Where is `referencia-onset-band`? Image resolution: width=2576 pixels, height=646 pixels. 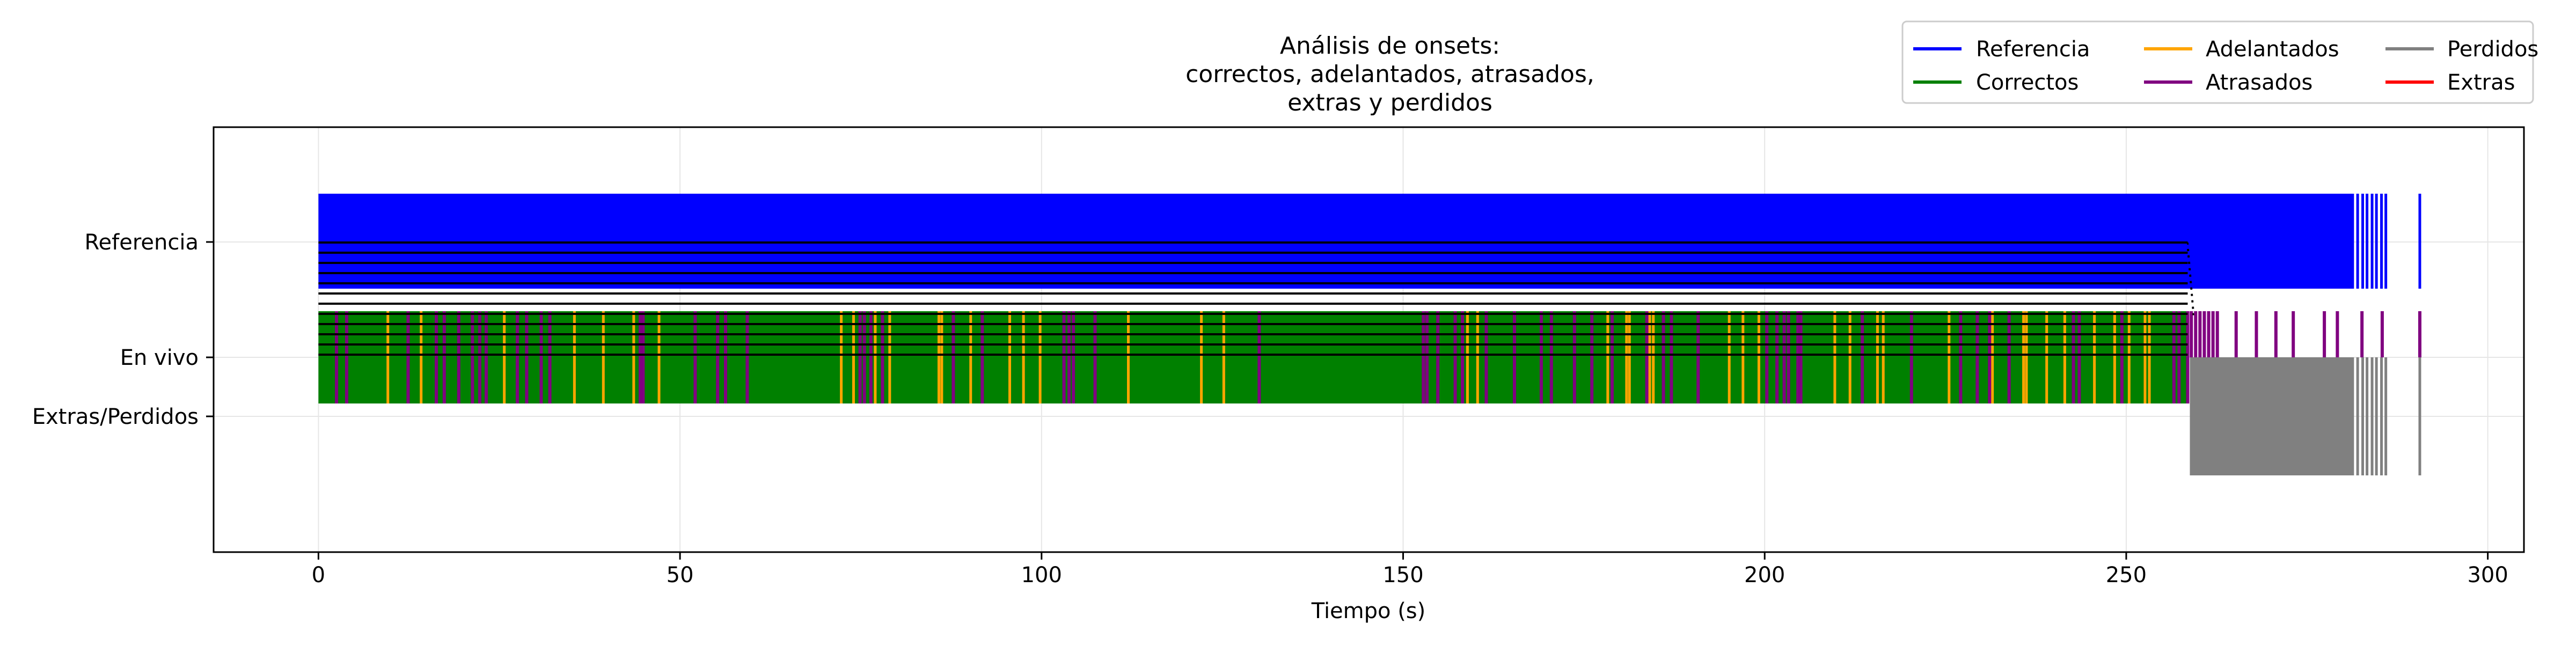 referencia-onset-band is located at coordinates (1336, 241).